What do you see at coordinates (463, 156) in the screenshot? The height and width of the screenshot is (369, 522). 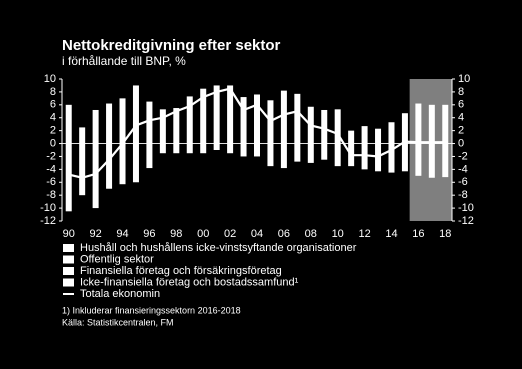 I see `y2-tick-label: -2` at bounding box center [463, 156].